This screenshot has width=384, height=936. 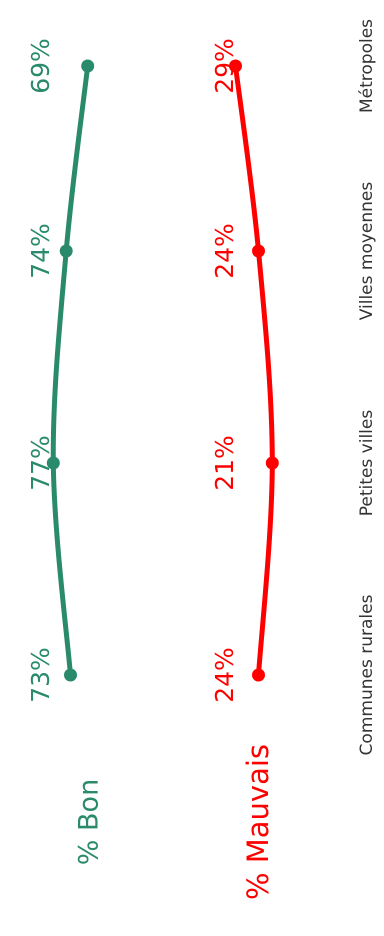 What do you see at coordinates (254, 370) in the screenshot?
I see `series-line-mauvais` at bounding box center [254, 370].